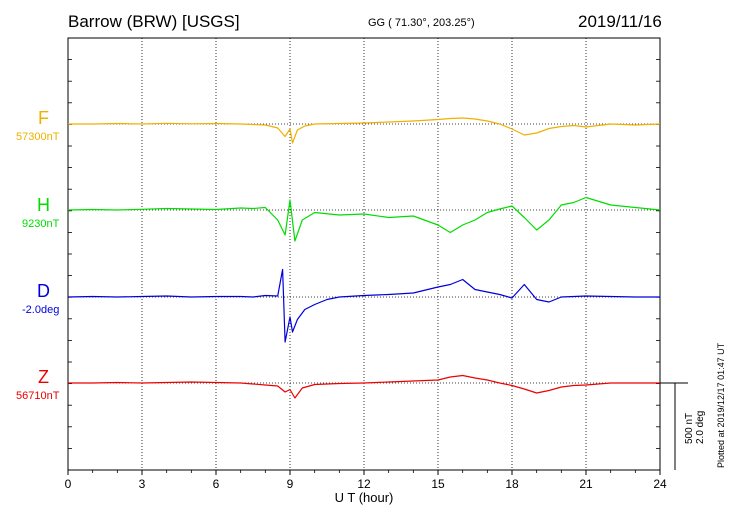 The height and width of the screenshot is (520, 730). I want to click on x-tick-label: 12, so click(364, 484).